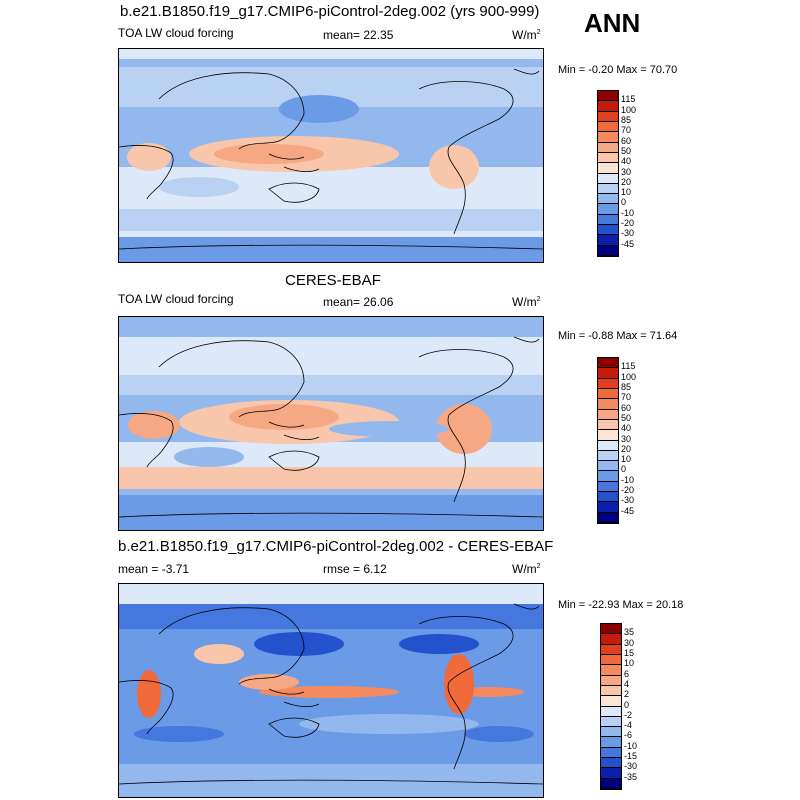 Image resolution: width=800 pixels, height=800 pixels. I want to click on colorbar-level-label: 60, so click(626, 407).